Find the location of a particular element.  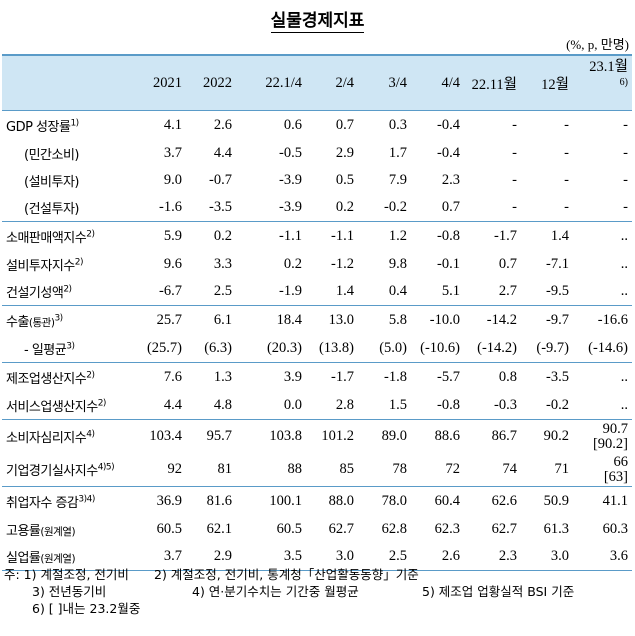

value-cell: 88.6 is located at coordinates (437, 436).